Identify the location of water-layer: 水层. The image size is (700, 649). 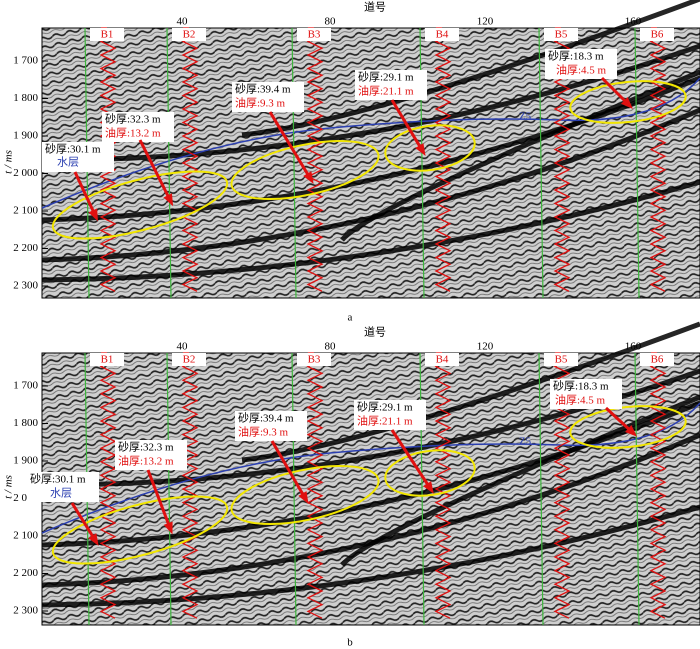
(61, 493).